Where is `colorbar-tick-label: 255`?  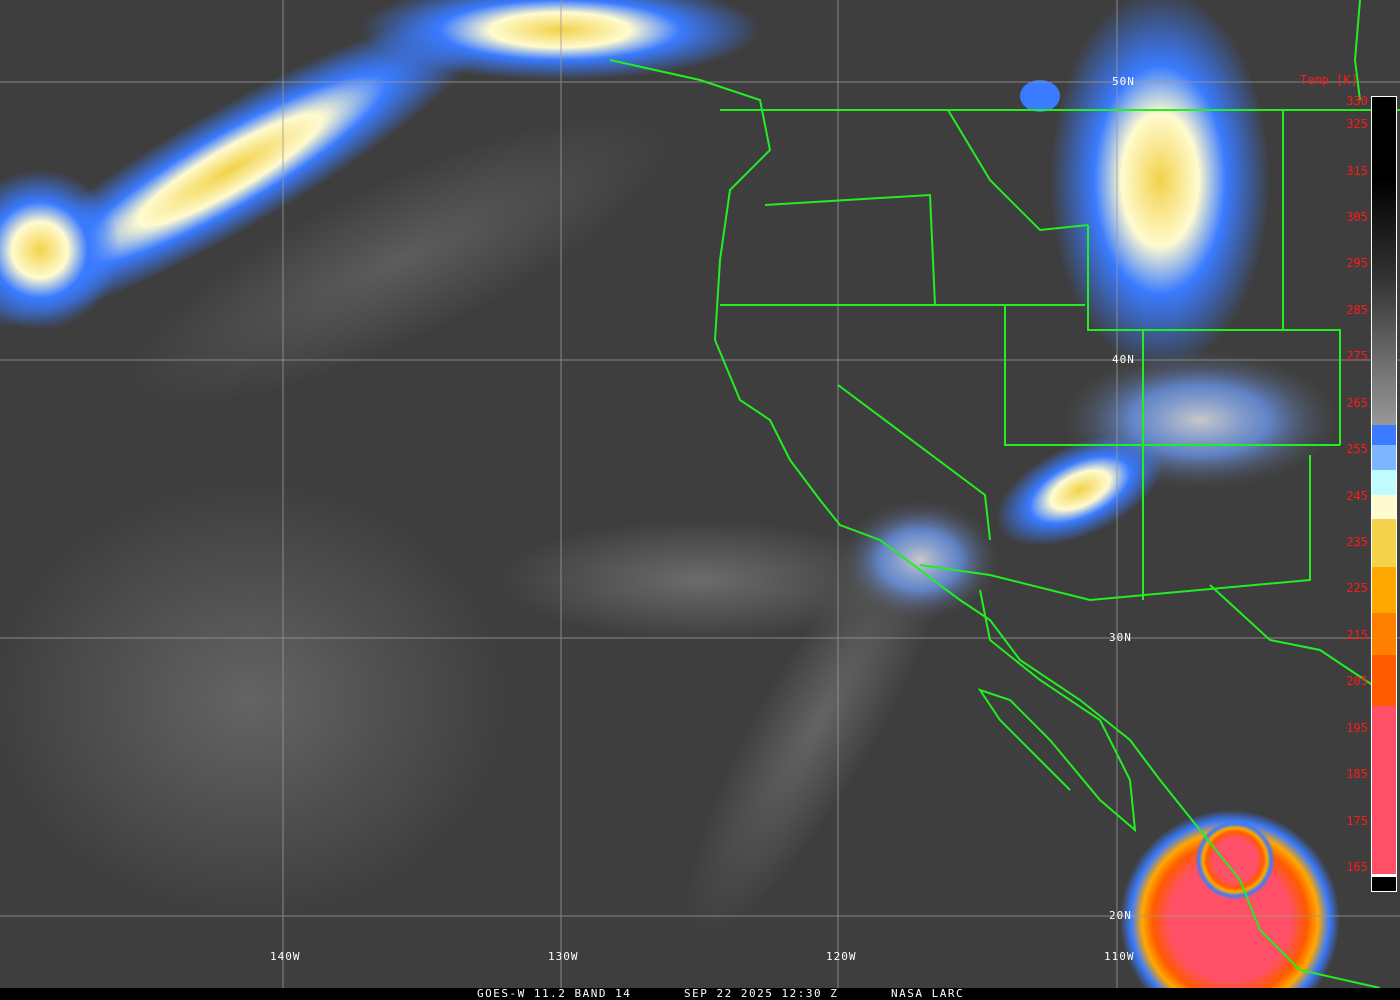
colorbar-tick-label: 255 is located at coordinates (1357, 449).